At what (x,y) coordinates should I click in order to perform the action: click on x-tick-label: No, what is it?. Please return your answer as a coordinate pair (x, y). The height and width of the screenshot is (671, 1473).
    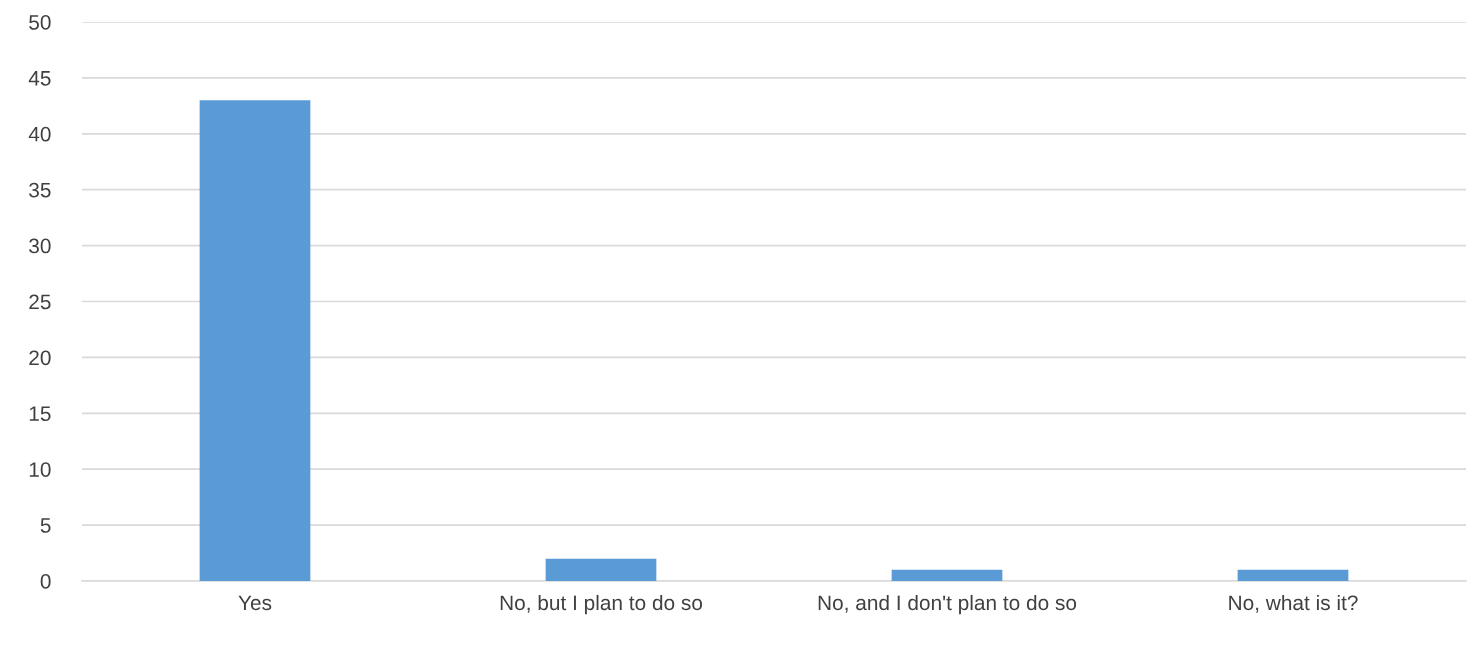
    Looking at the image, I should click on (1293, 603).